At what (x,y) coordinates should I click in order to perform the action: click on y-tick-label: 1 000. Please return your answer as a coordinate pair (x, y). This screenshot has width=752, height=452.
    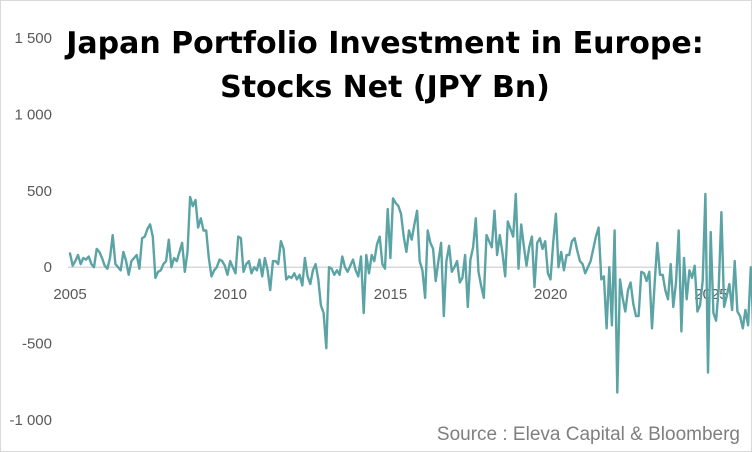
    Looking at the image, I should click on (33, 114).